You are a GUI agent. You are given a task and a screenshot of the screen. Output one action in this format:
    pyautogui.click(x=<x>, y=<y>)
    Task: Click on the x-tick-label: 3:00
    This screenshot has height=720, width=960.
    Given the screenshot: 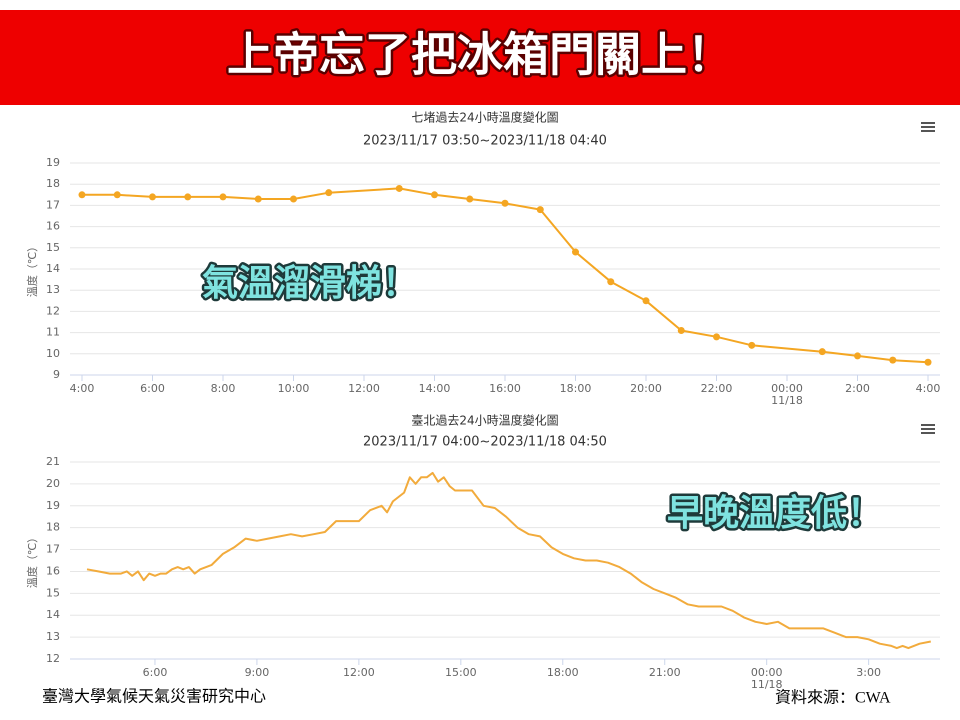 What is the action you would take?
    pyautogui.click(x=868, y=672)
    